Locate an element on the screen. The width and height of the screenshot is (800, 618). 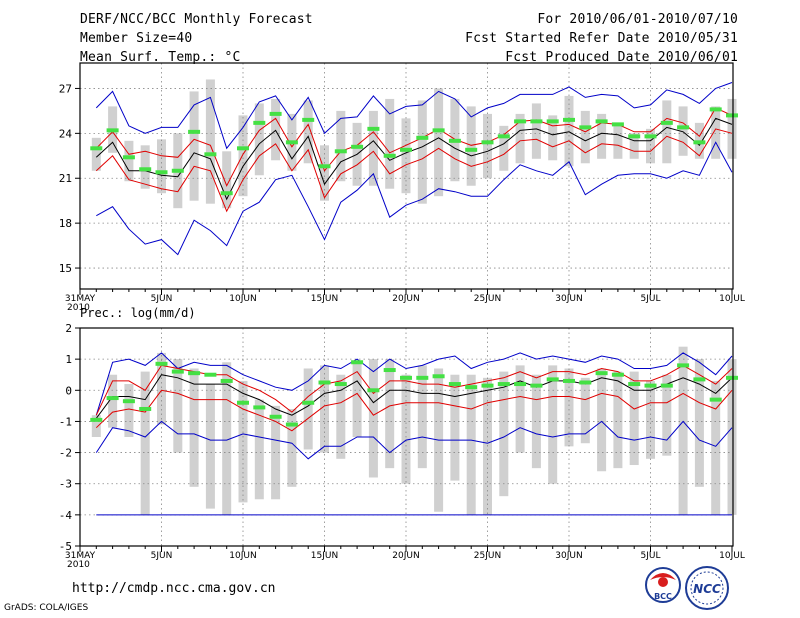
precipitation-xtick-label: 15JUN is located at coordinates (324, 556).